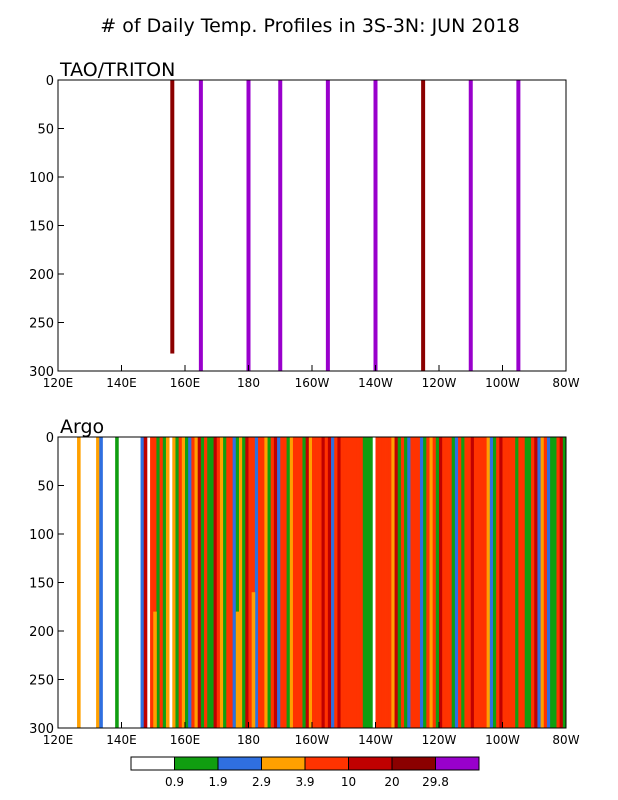 Image resolution: width=618 pixels, height=800 pixels. What do you see at coordinates (41, 729) in the screenshot?
I see `argo-y-tick-label: 300` at bounding box center [41, 729].